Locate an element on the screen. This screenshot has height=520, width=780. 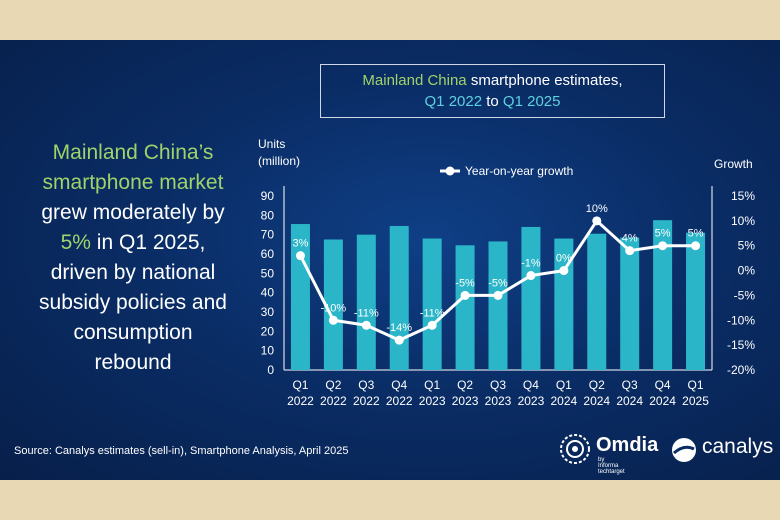
left-axis-ticks: 0 10 20 30 40 50 60 70 80 90 is located at coordinates (273, 281).